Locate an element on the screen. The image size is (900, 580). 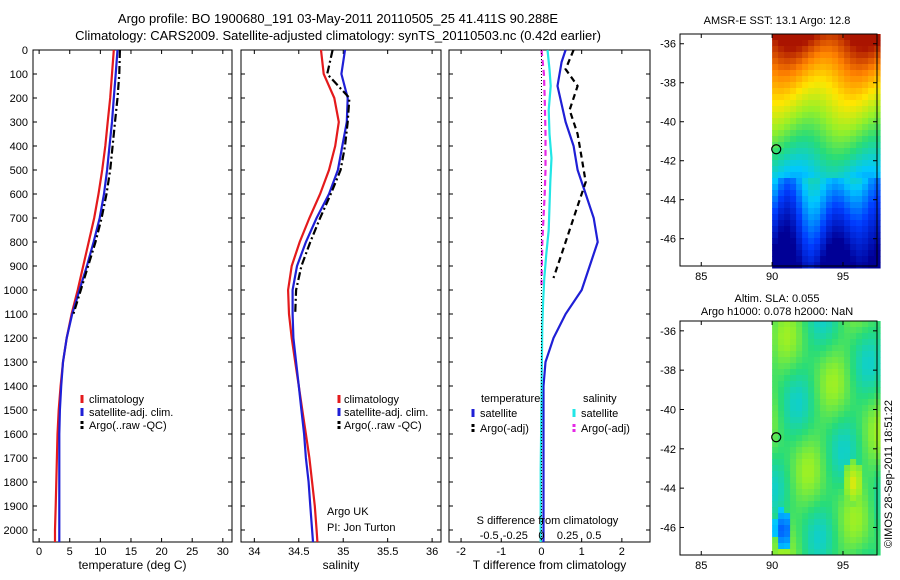
series-argo-raw-qc- is located at coordinates (322, 182).